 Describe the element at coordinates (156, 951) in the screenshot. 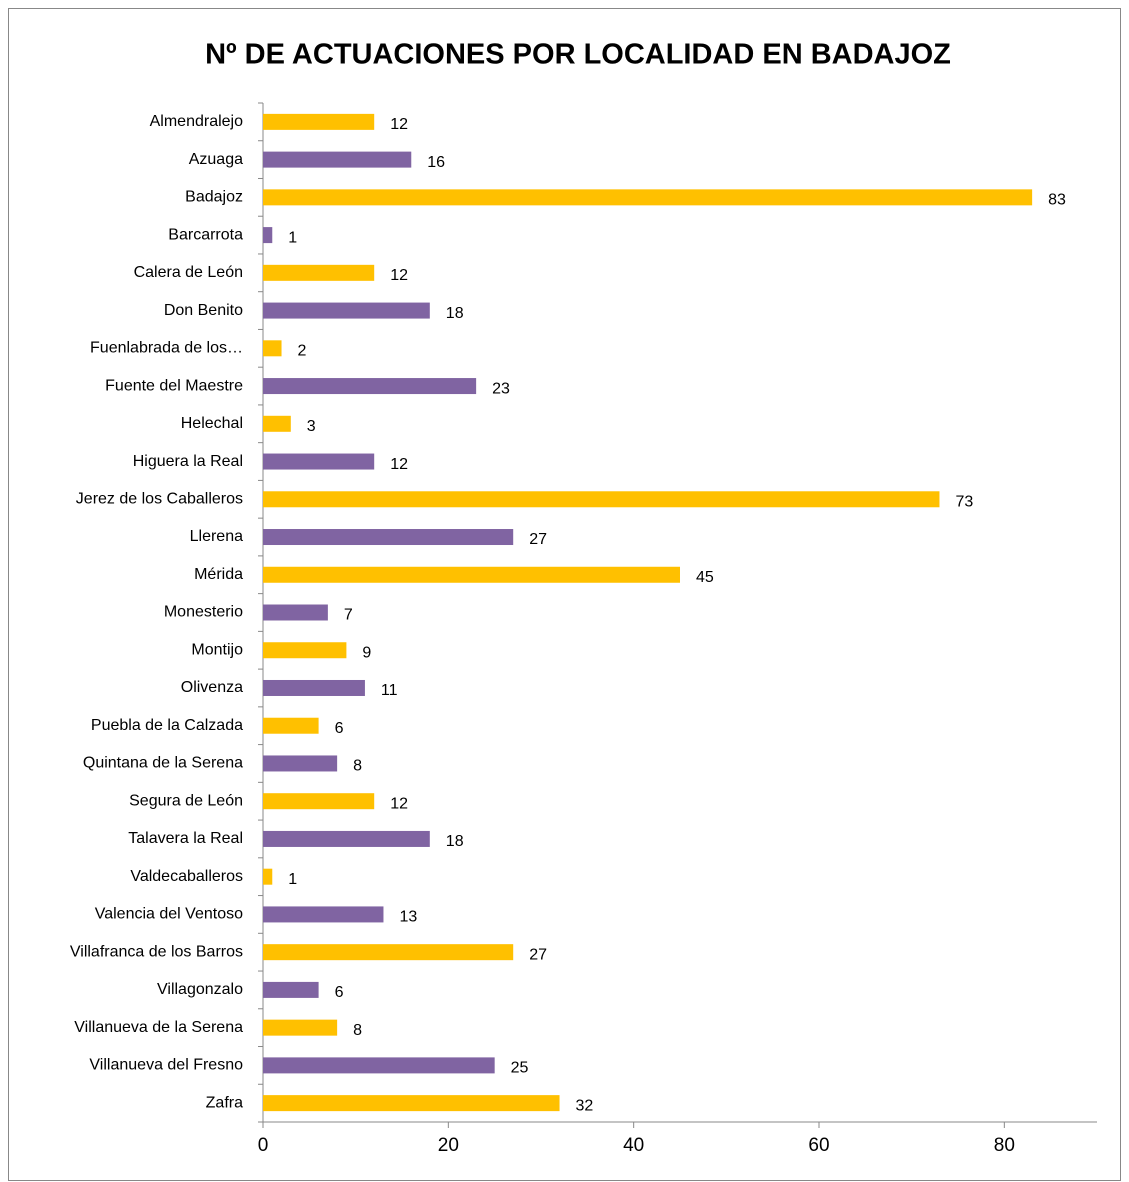

I see `y-tick-label: Villafranca de los Barros` at that location.